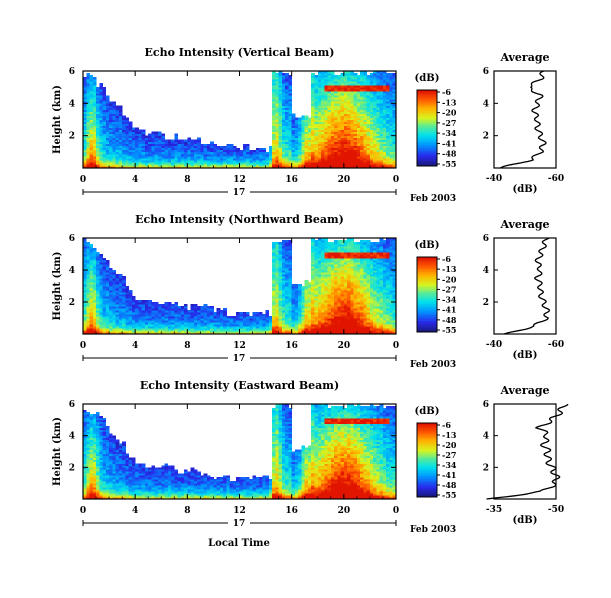 The width and height of the screenshot is (611, 598). What do you see at coordinates (427, 161) in the screenshot?
I see `colorbar-band` at bounding box center [427, 161].